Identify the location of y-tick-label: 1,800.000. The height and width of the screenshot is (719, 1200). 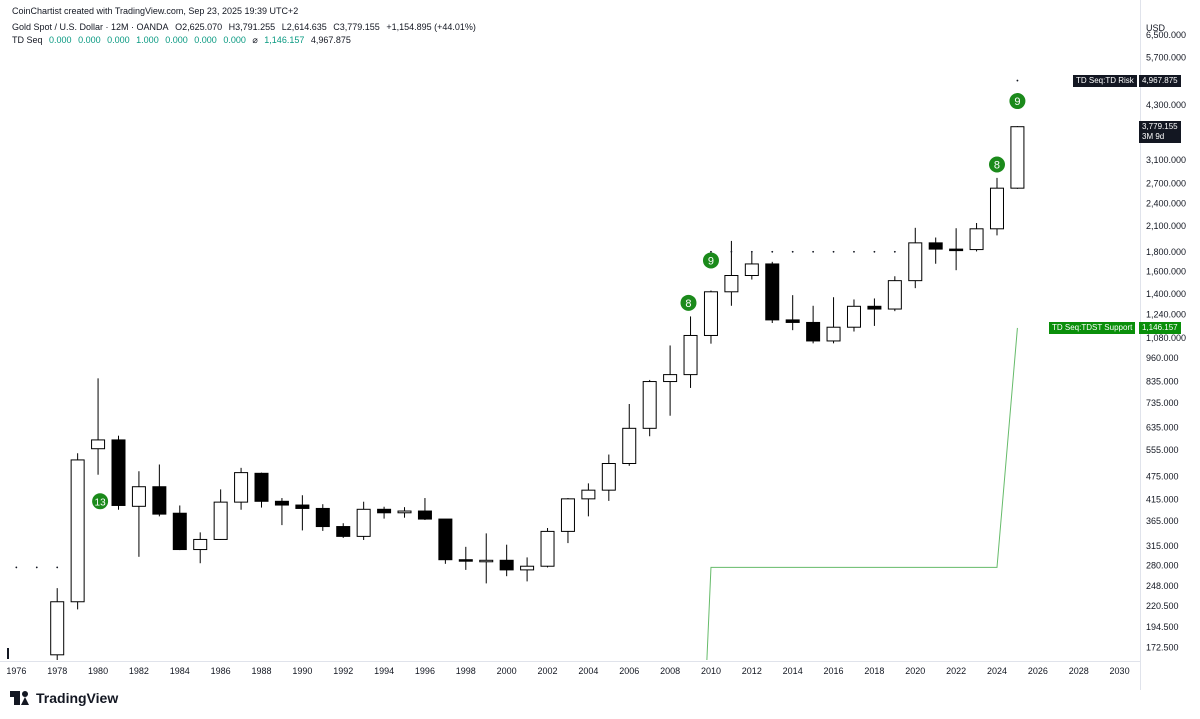
(1166, 252).